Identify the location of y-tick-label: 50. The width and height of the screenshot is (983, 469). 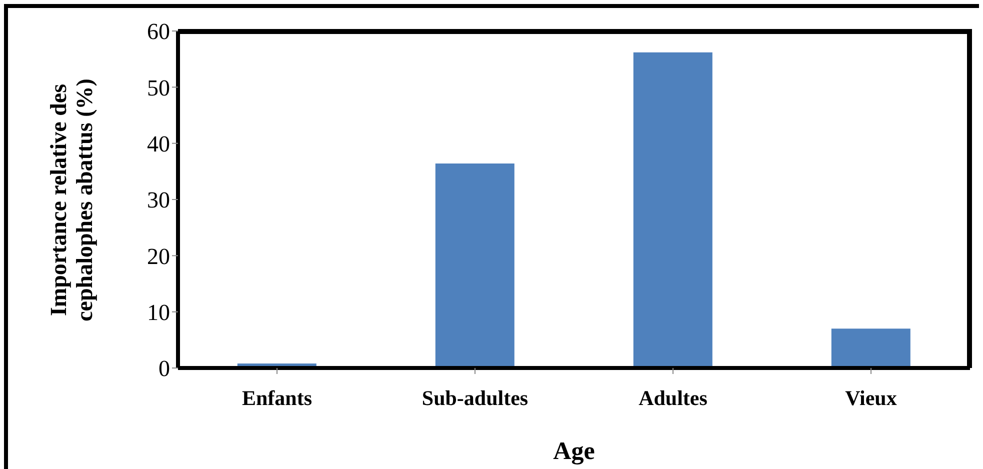
(158, 87).